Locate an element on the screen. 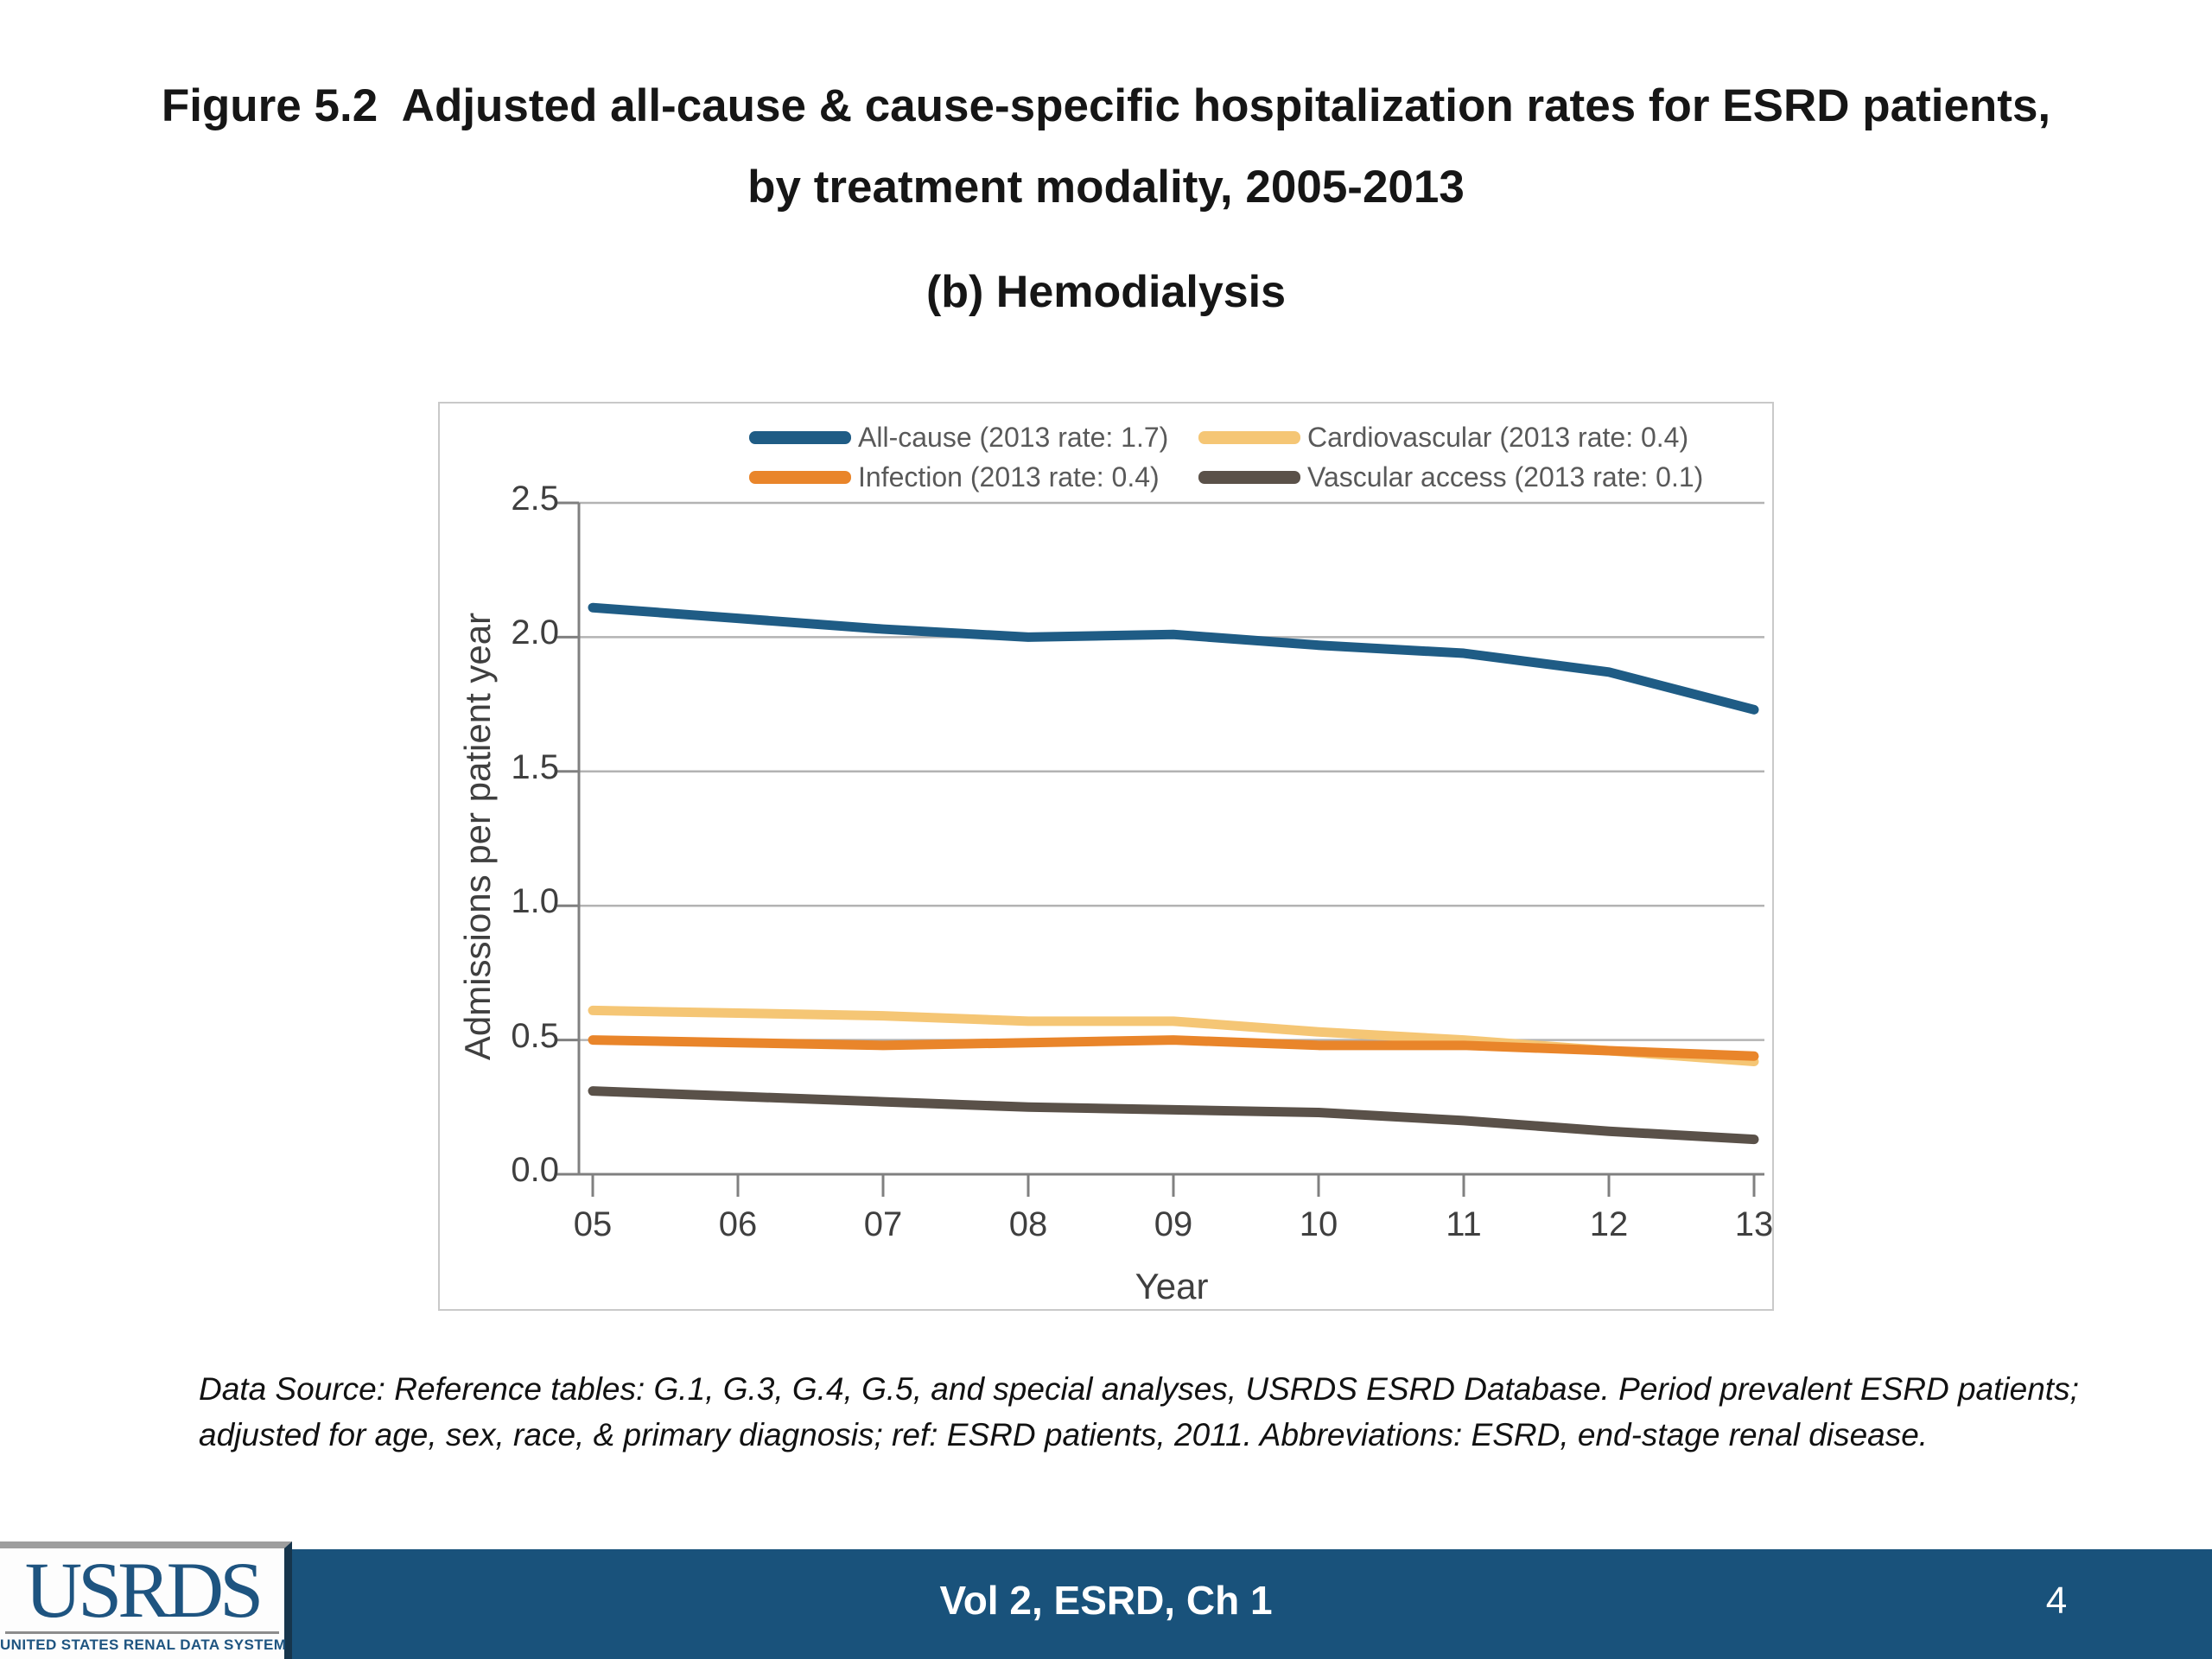  all-cause-line-swatch is located at coordinates (800, 437).